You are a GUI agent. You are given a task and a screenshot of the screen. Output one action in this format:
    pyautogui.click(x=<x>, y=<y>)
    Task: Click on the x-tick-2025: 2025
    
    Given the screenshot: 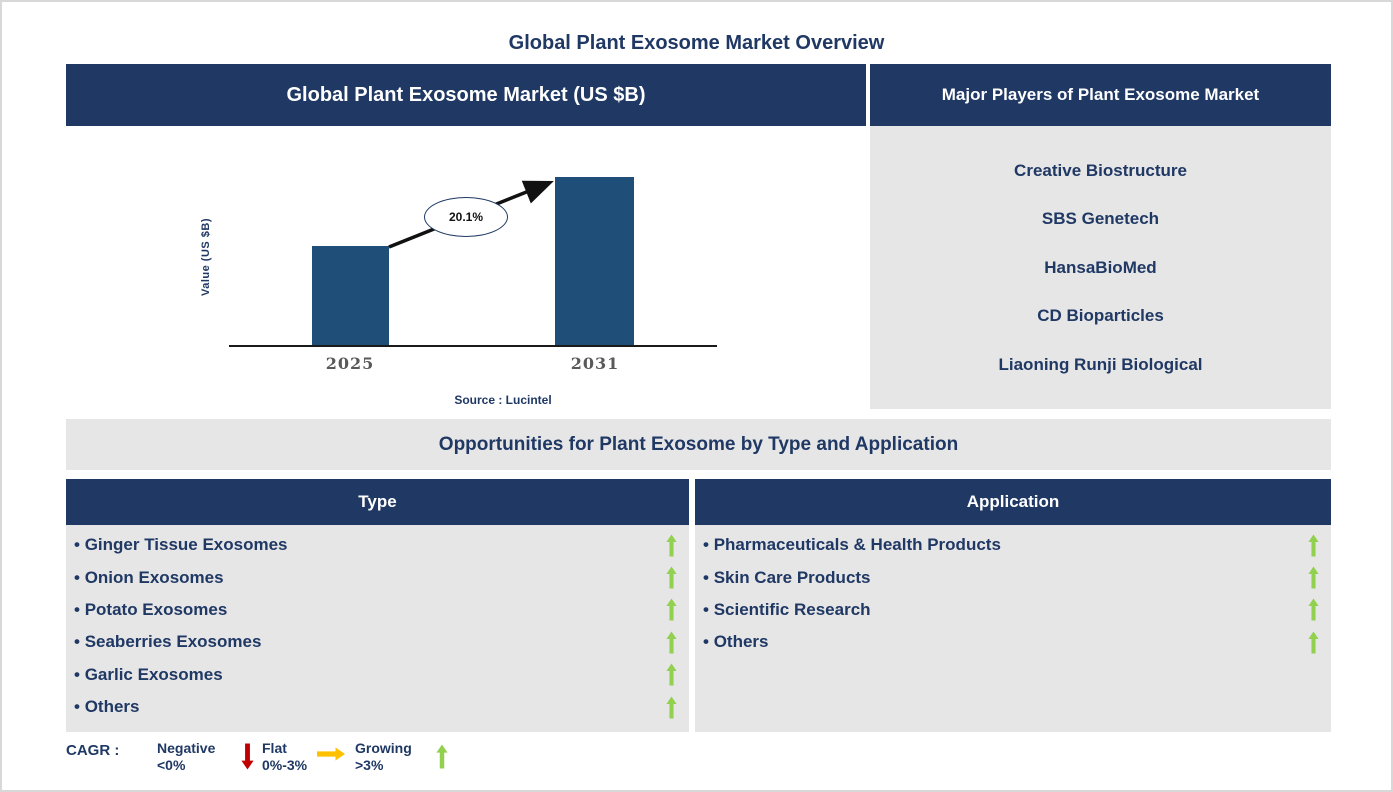 What is the action you would take?
    pyautogui.click(x=350, y=363)
    